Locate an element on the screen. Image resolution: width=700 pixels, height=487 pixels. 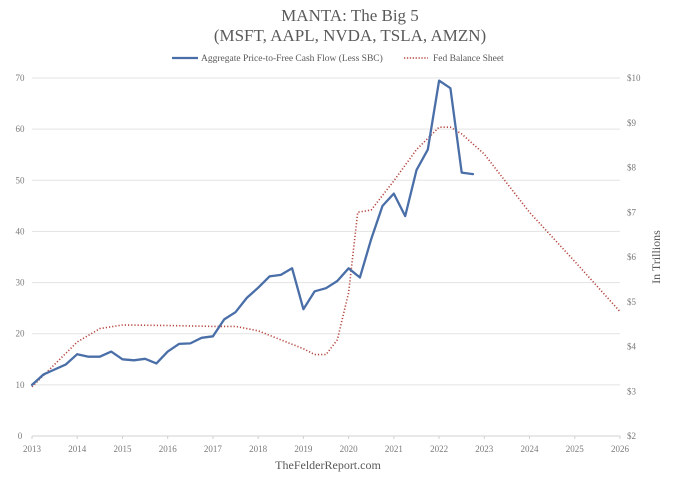
x-tick-label: 2017 is located at coordinates (213, 449).